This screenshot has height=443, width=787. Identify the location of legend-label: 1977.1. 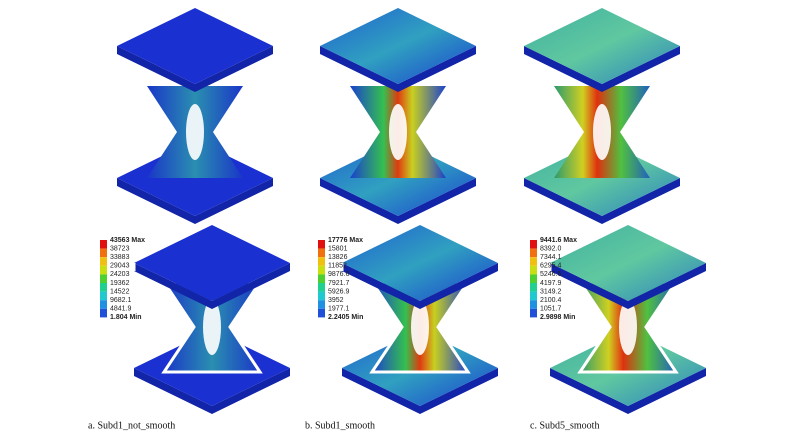
(339, 309).